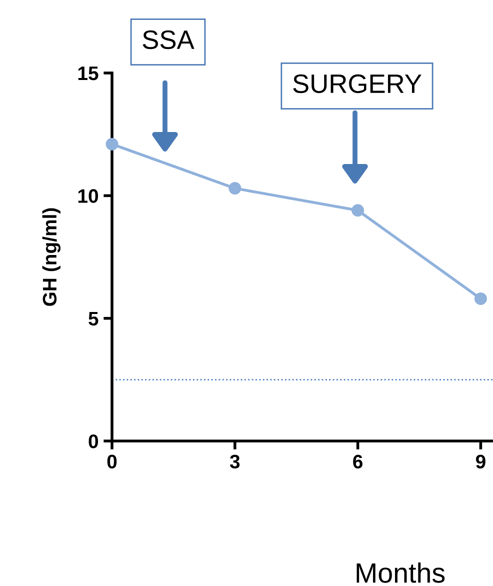  Describe the element at coordinates (88, 73) in the screenshot. I see `y-tick-label: 15` at that location.